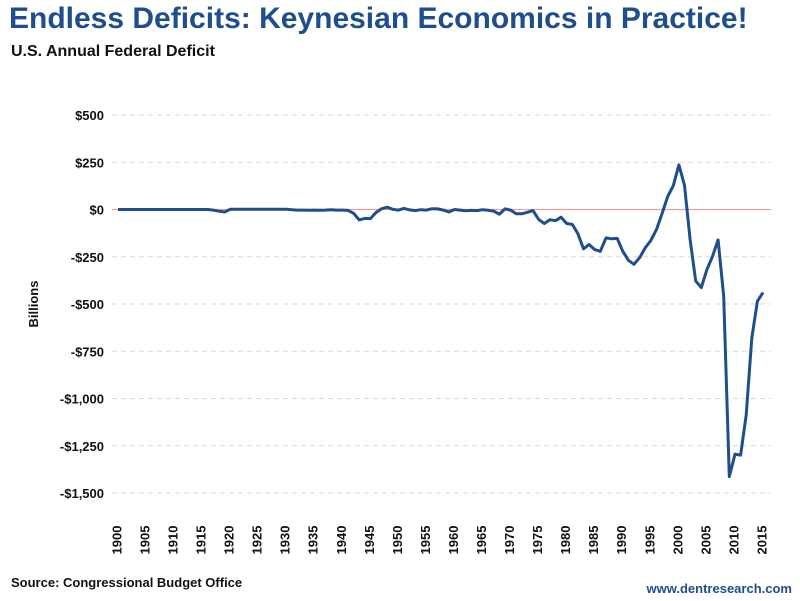 This screenshot has height=601, width=800. Describe the element at coordinates (173, 540) in the screenshot. I see `x-tick-label: 1910` at that location.